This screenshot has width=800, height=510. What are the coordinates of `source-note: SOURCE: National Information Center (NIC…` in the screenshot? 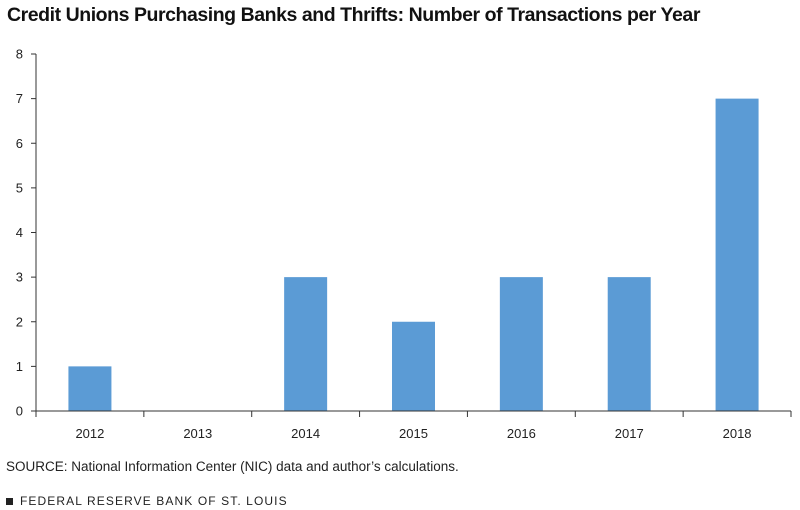 It's located at (232, 466).